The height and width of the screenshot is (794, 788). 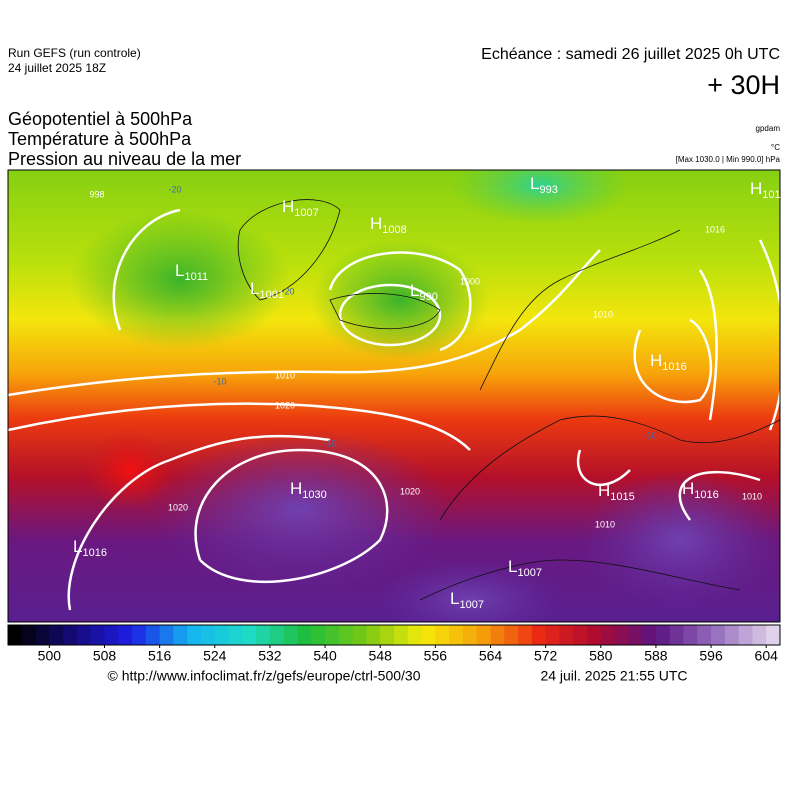 I want to click on field: Géopotentiel à 500hPa, so click(x=100, y=119).